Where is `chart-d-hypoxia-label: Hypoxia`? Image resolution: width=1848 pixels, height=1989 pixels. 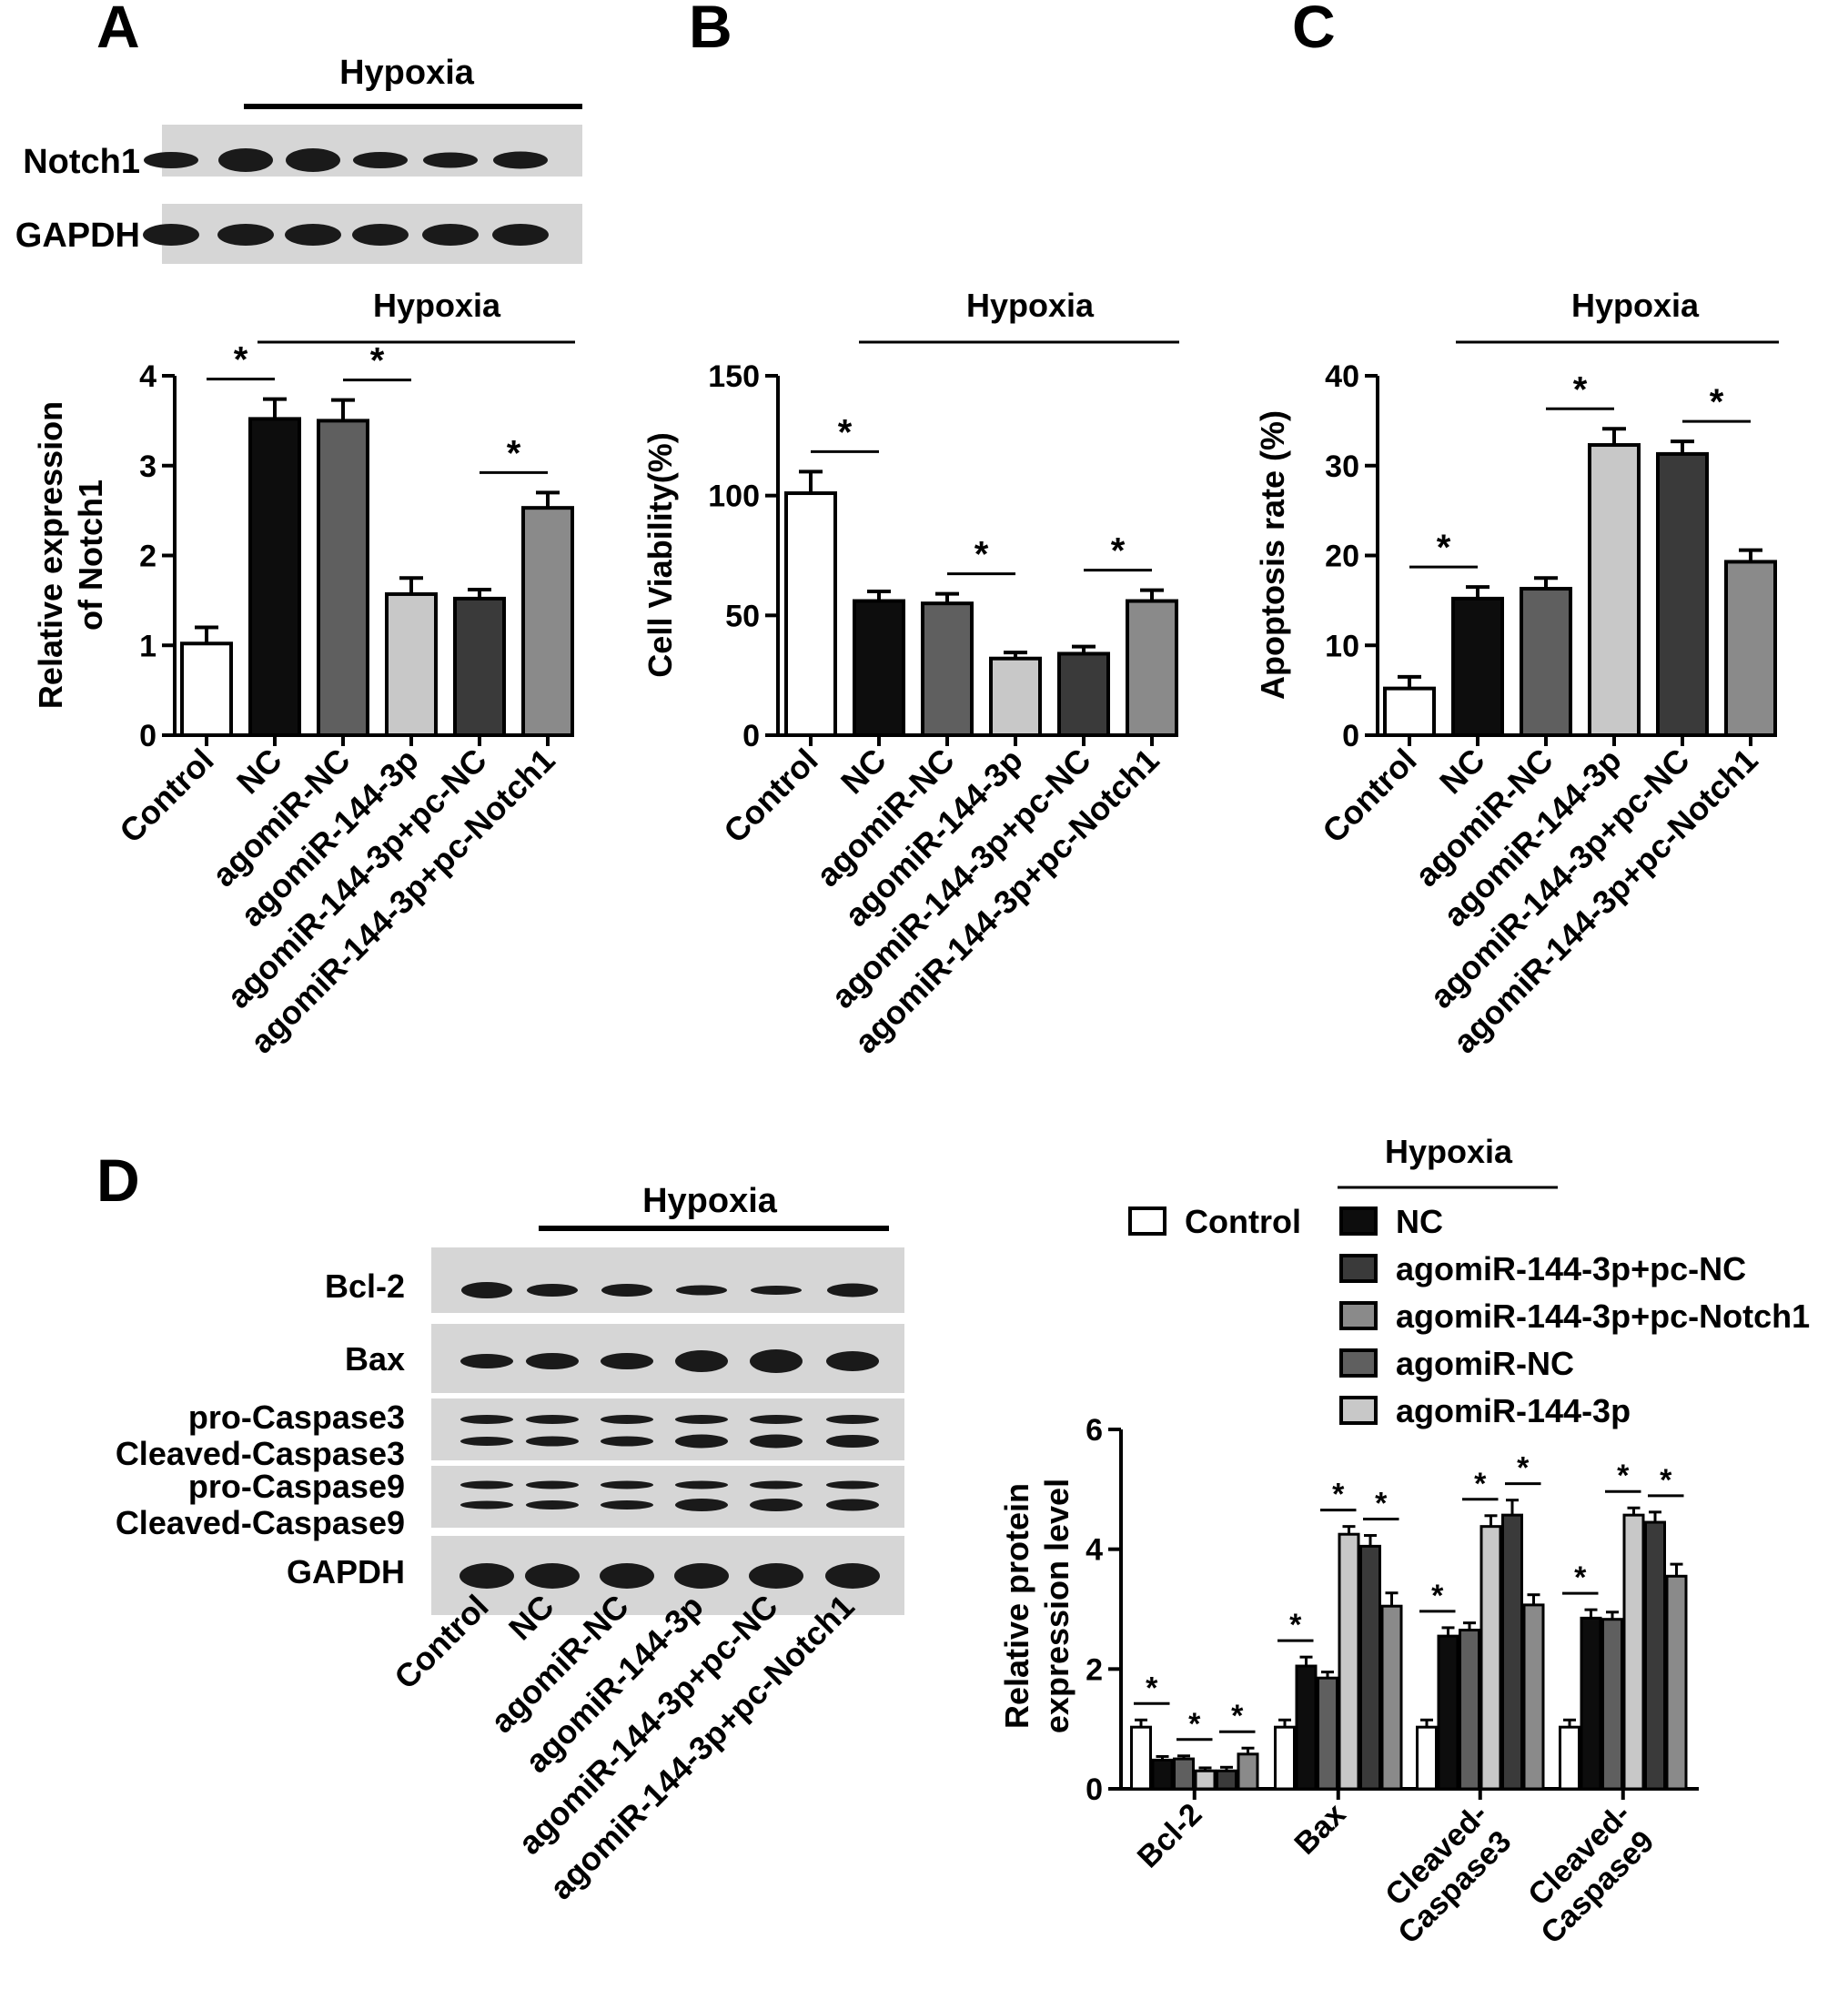 chart-d-hypoxia-label: Hypoxia is located at coordinates (1449, 1151).